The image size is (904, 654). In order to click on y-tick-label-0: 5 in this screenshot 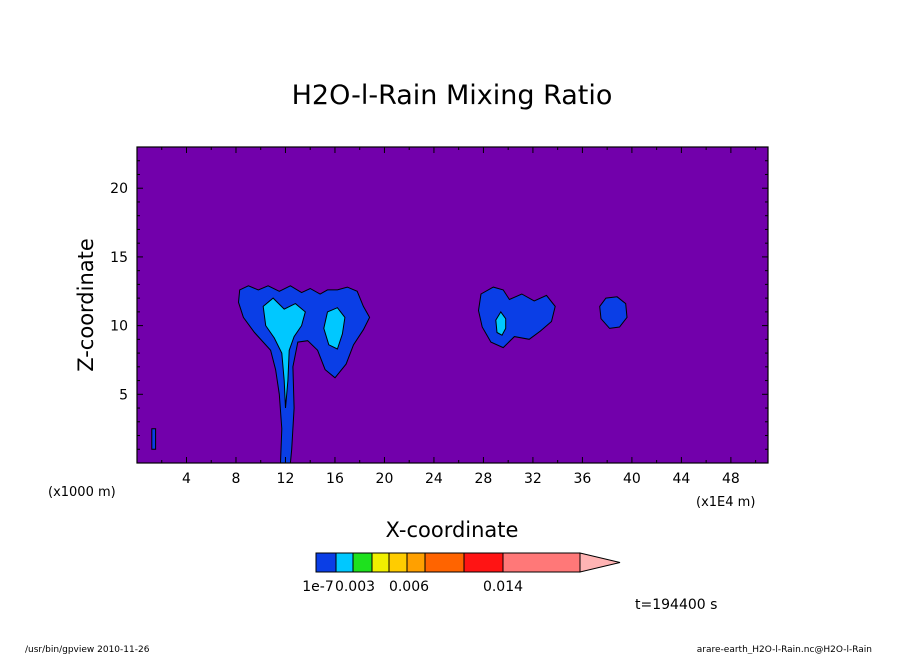, I will do `click(123, 395)`.